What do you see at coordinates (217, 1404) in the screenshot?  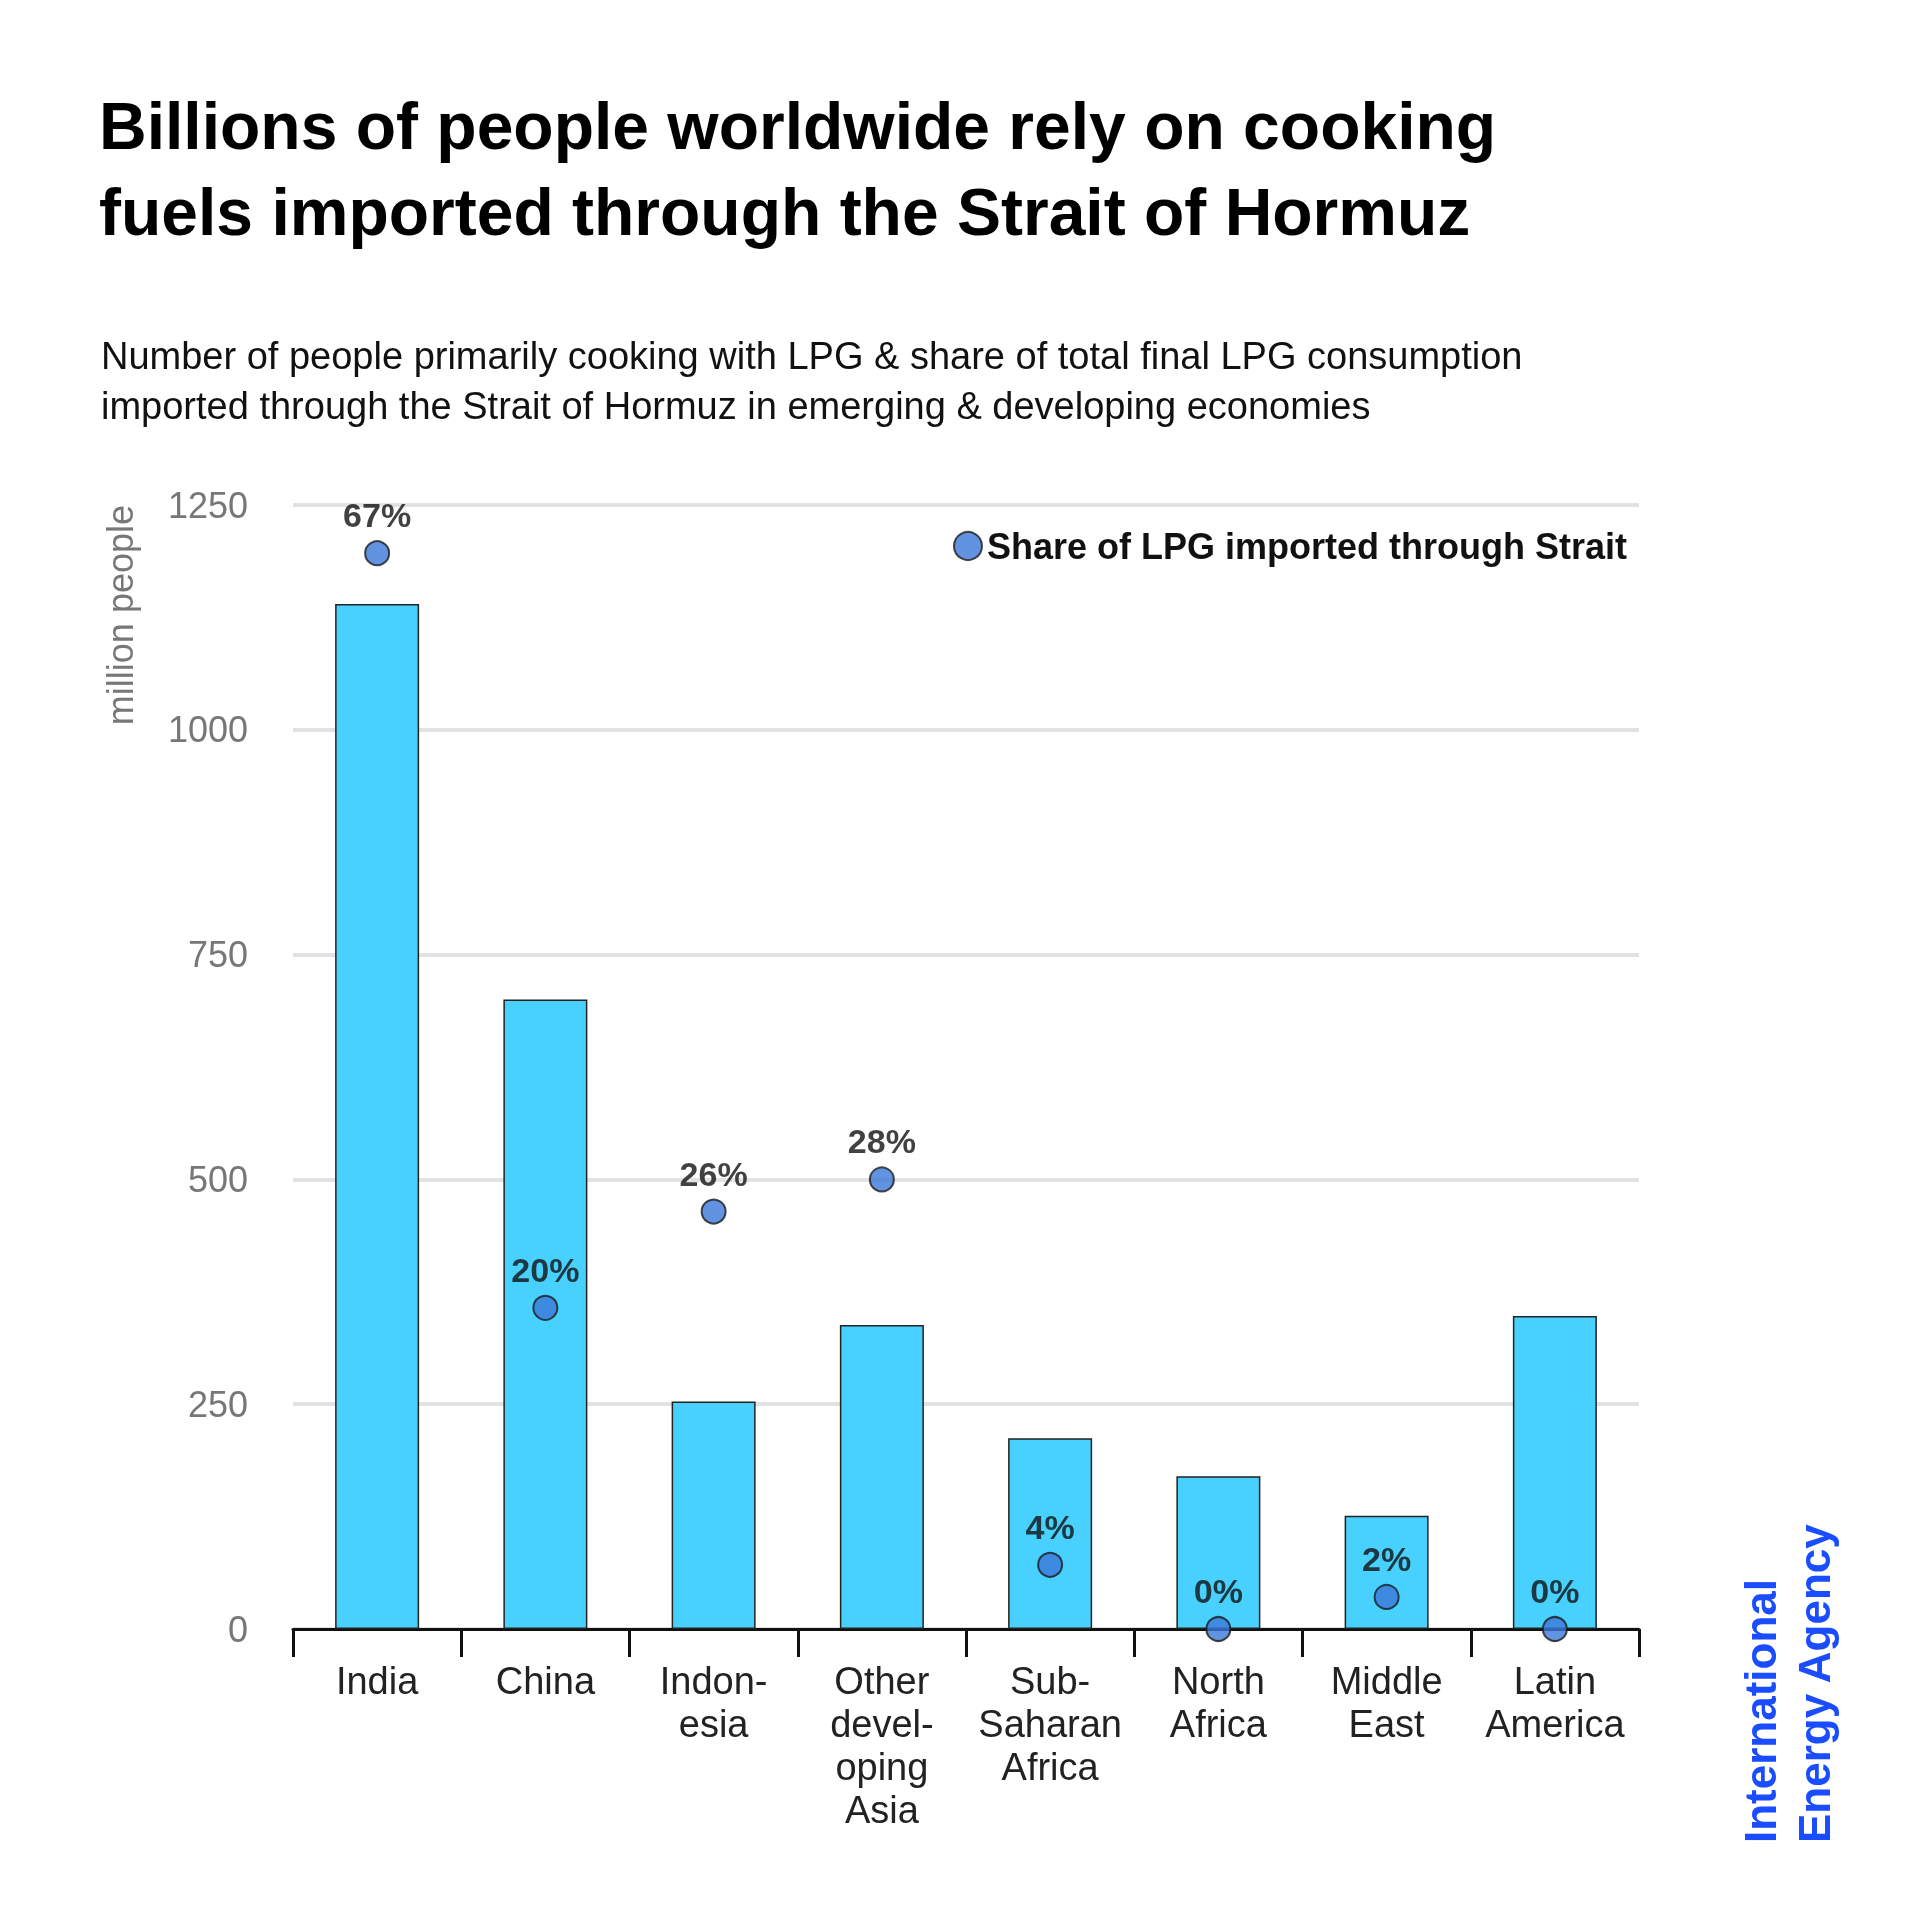 I see `y-tick-label: 250` at bounding box center [217, 1404].